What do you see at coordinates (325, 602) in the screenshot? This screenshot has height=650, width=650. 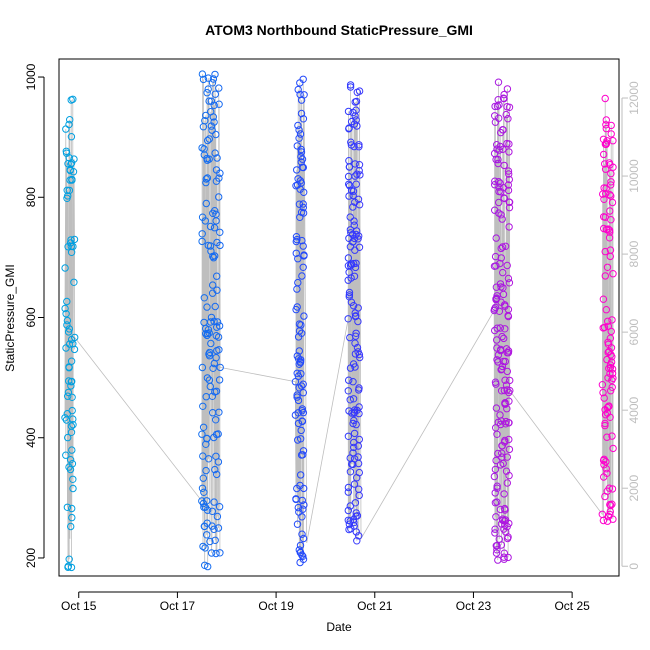 I see `x-axis: Oct 15 Oct 17 Oct 19 Oct 21 Oct 23 Oct 25` at bounding box center [325, 602].